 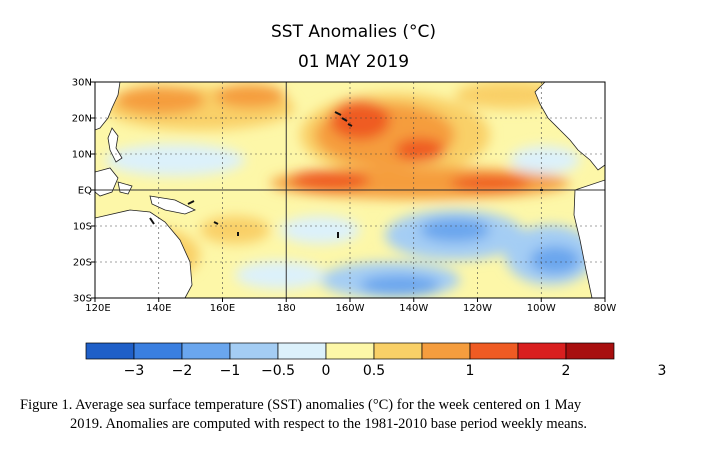 I want to click on north-america-land, so click(x=569, y=126).